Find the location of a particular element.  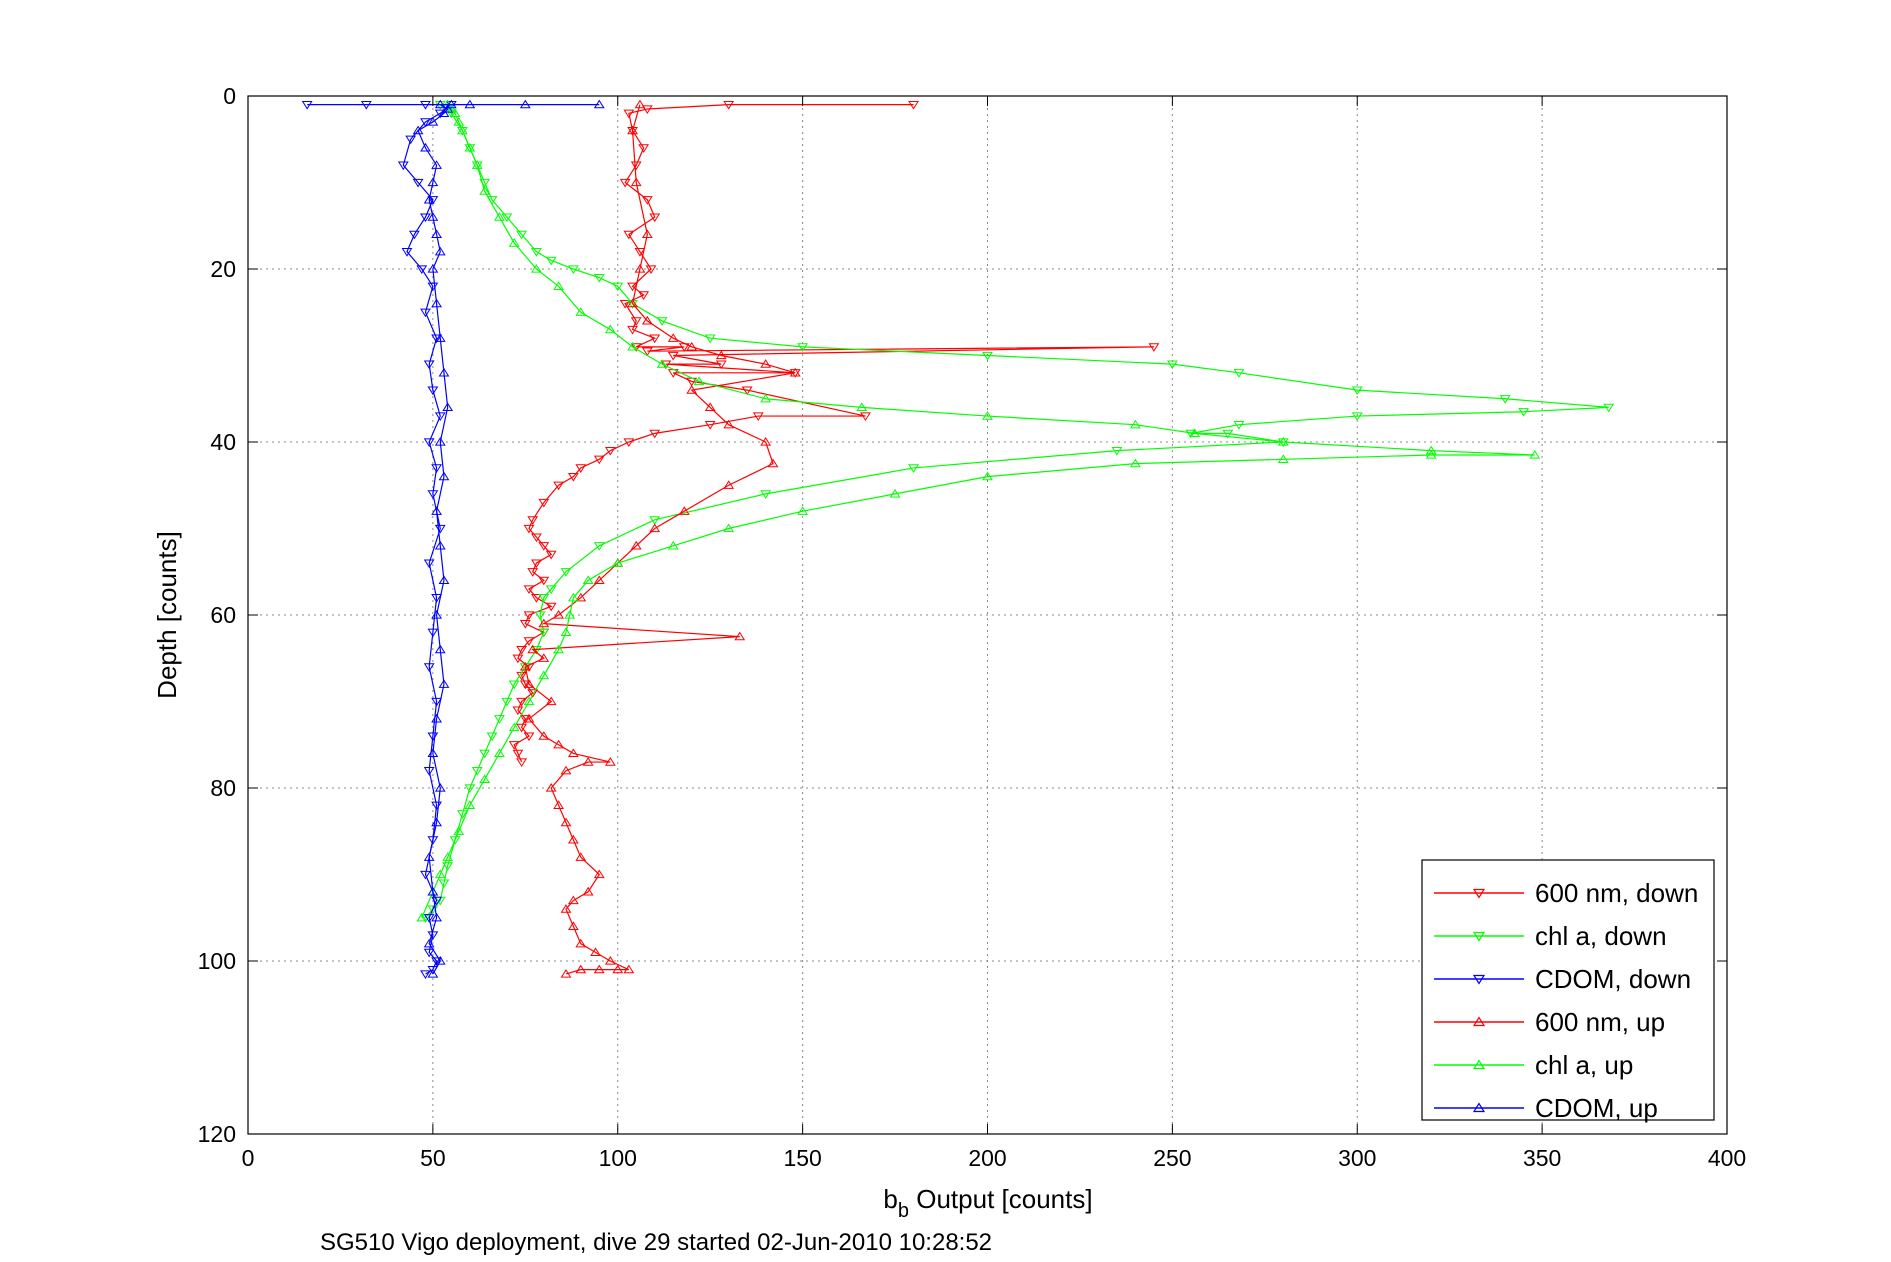

x-axis-label-subscript: b is located at coordinates (903, 1211).